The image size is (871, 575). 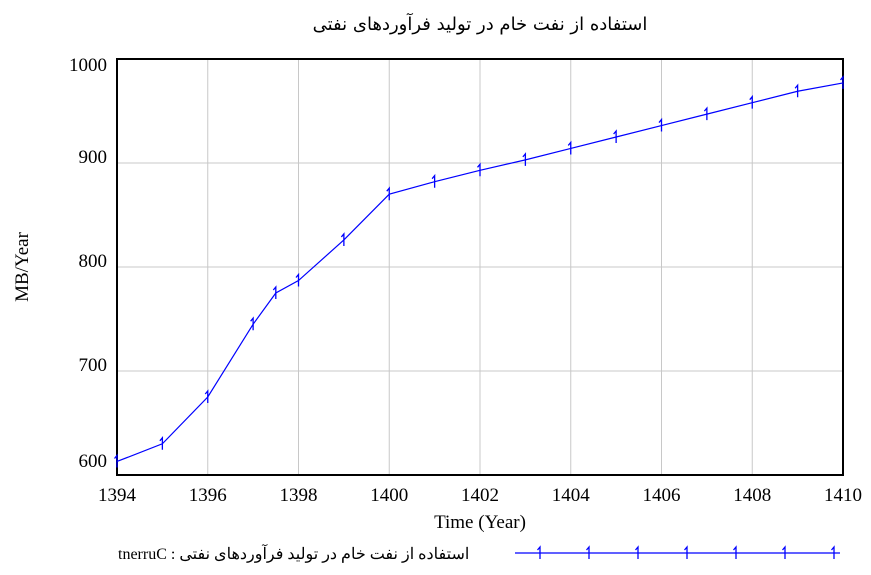 I want to click on x-tick-label: 1396, so click(x=208, y=495).